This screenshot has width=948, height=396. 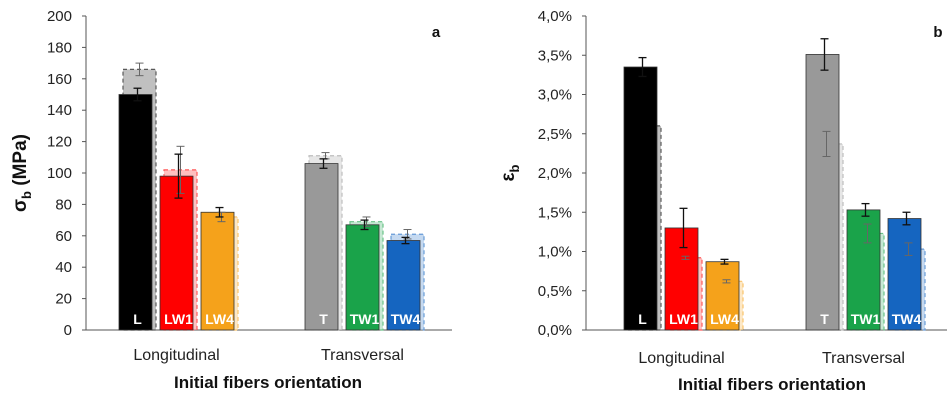 I want to click on y-tick-label: 160, so click(x=59, y=79).